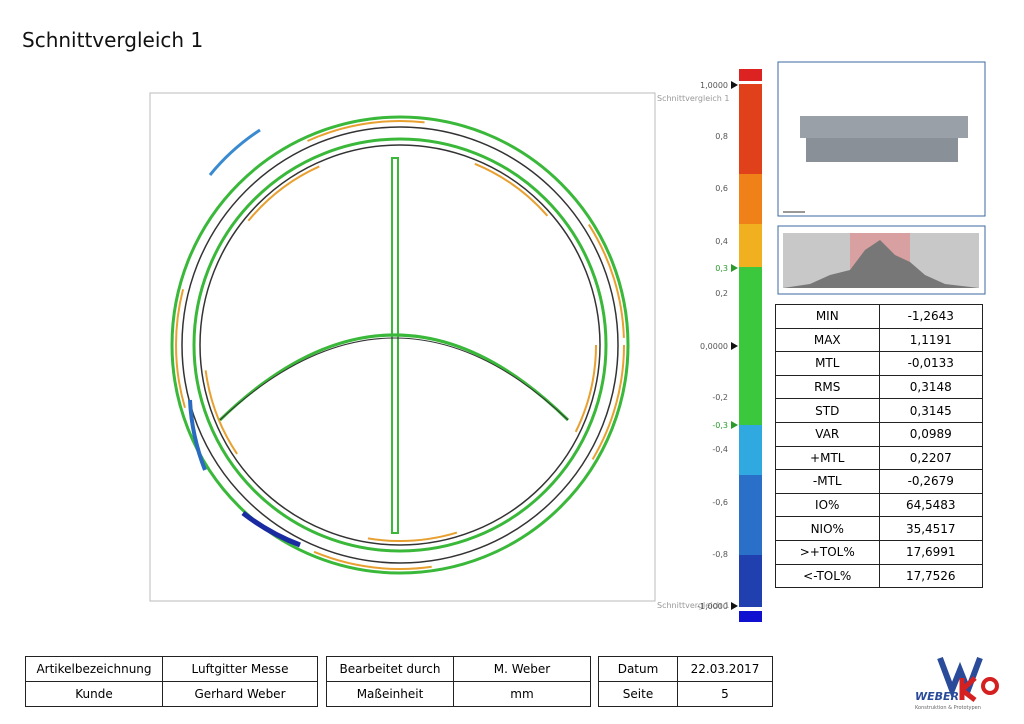 This screenshot has width=1024, height=724. I want to click on scale-label: -0,4, so click(720, 449).